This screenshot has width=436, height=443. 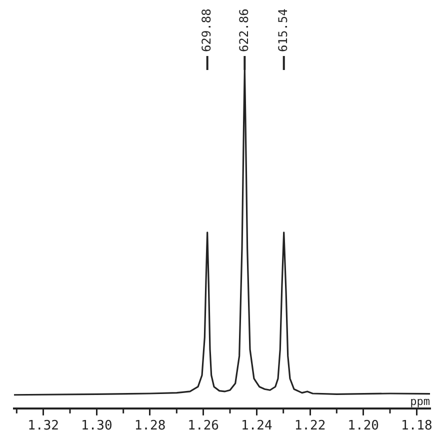 I want to click on x-tick-label: 1.30, so click(x=96, y=426).